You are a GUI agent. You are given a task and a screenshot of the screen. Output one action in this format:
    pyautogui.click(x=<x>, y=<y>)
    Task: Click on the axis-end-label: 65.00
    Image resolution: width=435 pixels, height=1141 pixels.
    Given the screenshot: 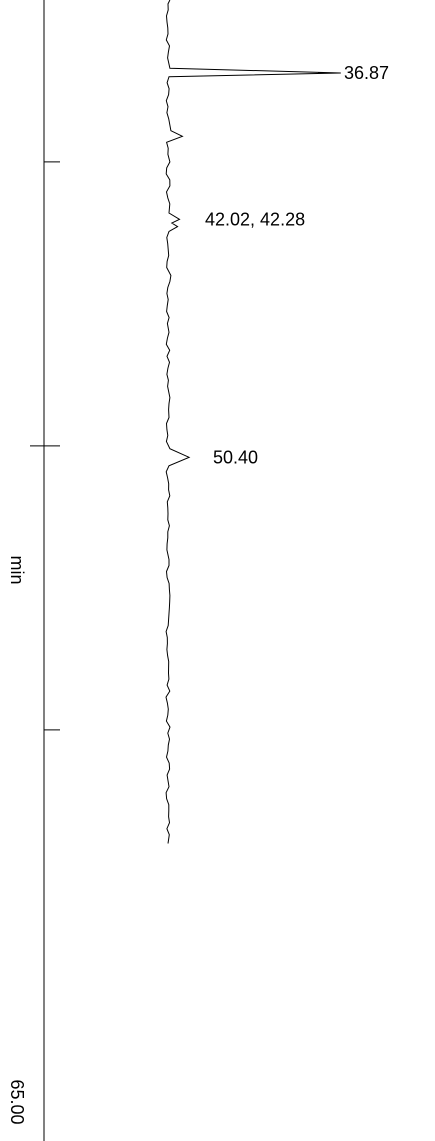 What is the action you would take?
    pyautogui.click(x=17, y=1101)
    